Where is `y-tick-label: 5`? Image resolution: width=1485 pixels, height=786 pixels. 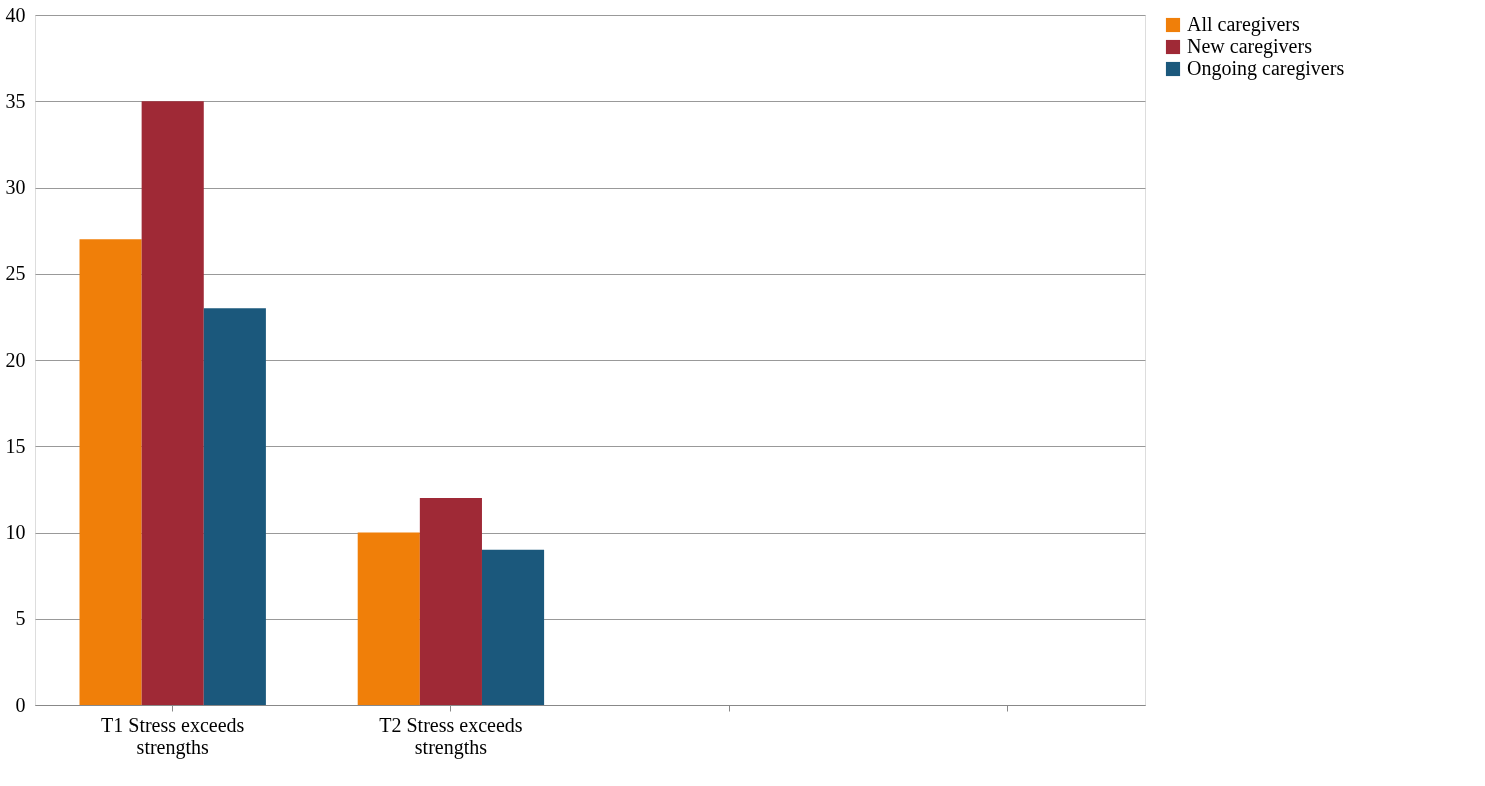
y-tick-label: 5 is located at coordinates (20, 618).